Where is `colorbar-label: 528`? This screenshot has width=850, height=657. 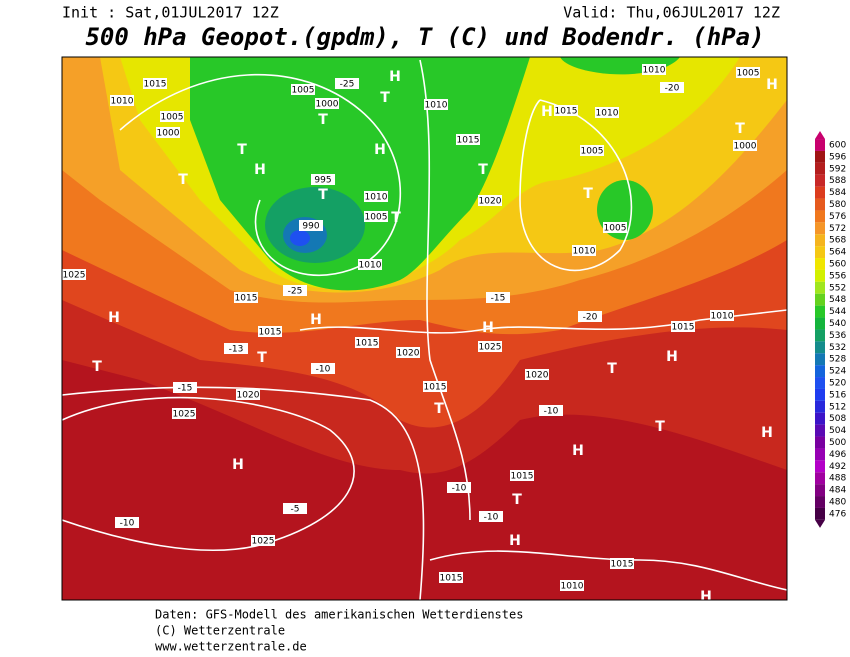
colorbar-label: 528 is located at coordinates (837, 360).